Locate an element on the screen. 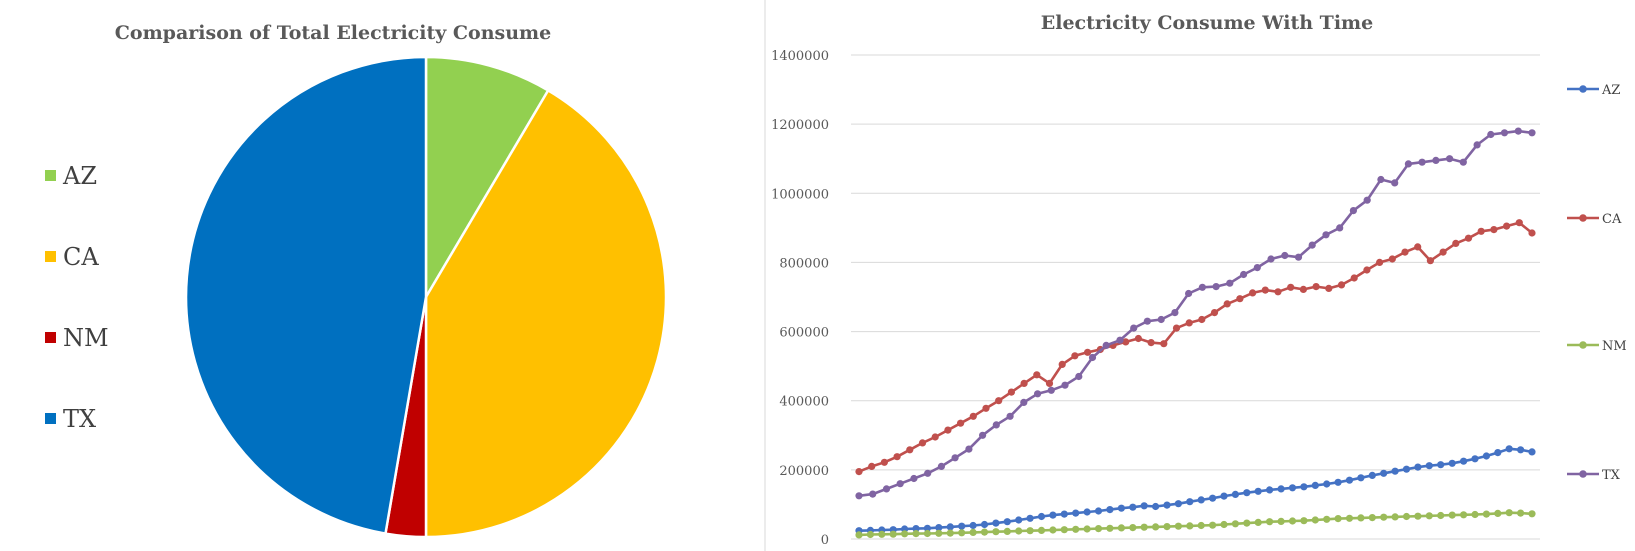 This screenshot has width=1635, height=551. series-az is located at coordinates (1195, 490).